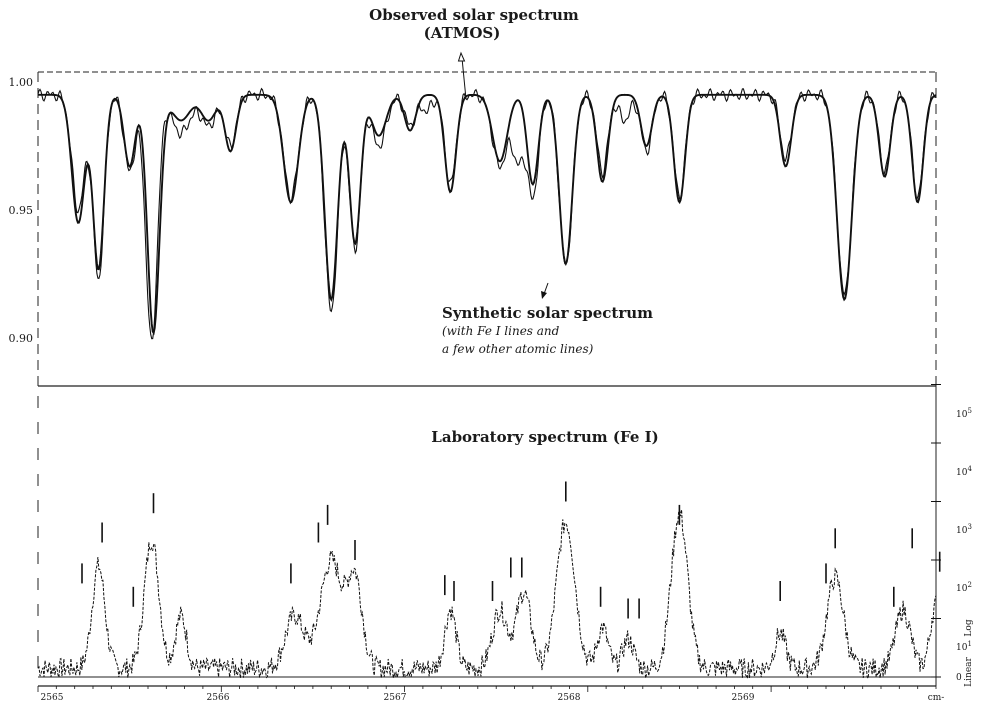 The width and height of the screenshot is (981, 706). I want to click on lab-y-tick-label: 0, so click(959, 678).